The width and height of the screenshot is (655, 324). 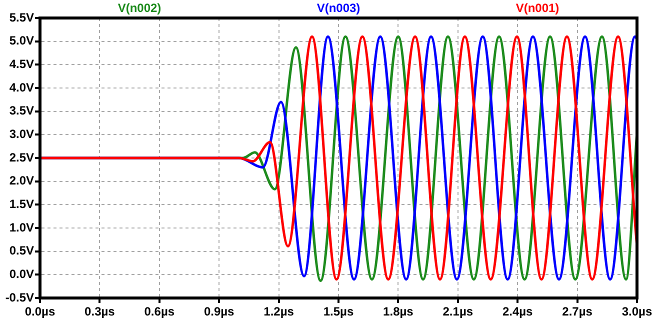 I want to click on x-tick-label: 1.8µs, so click(x=398, y=311).